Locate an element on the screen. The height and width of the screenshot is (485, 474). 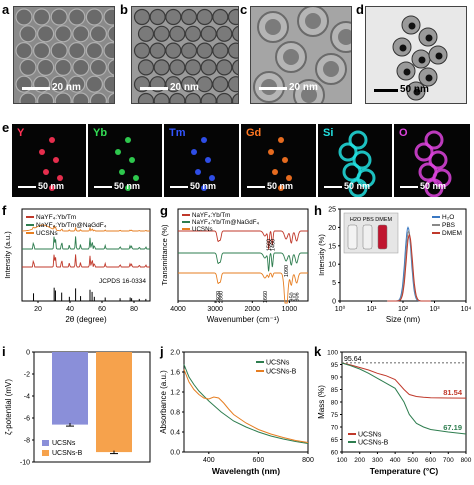
inset-labels: H2O PBS DMEM is located at coordinates (371, 220).